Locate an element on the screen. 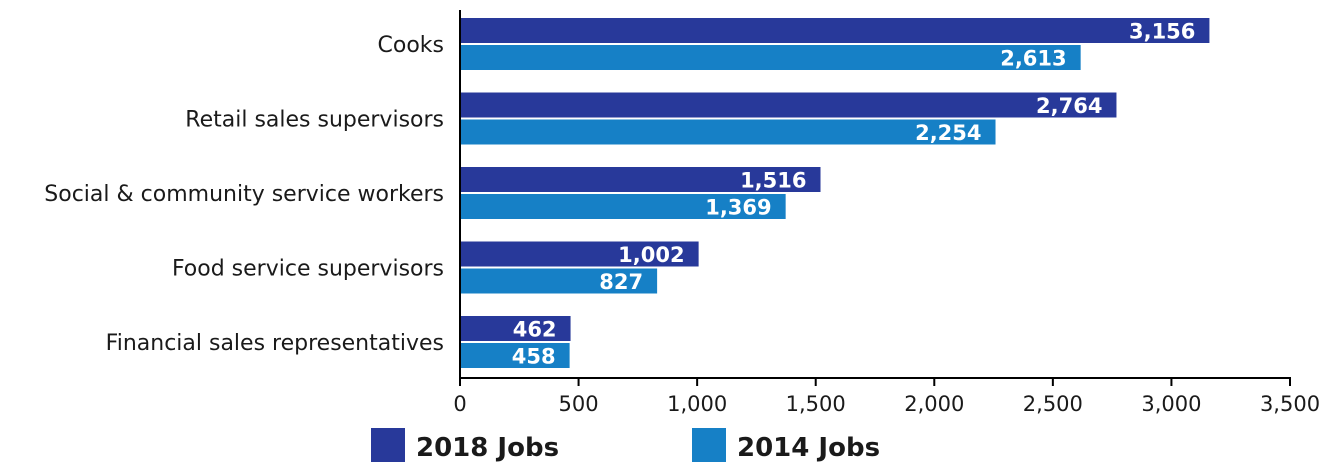  bar-value-label: 2,254 is located at coordinates (948, 133).